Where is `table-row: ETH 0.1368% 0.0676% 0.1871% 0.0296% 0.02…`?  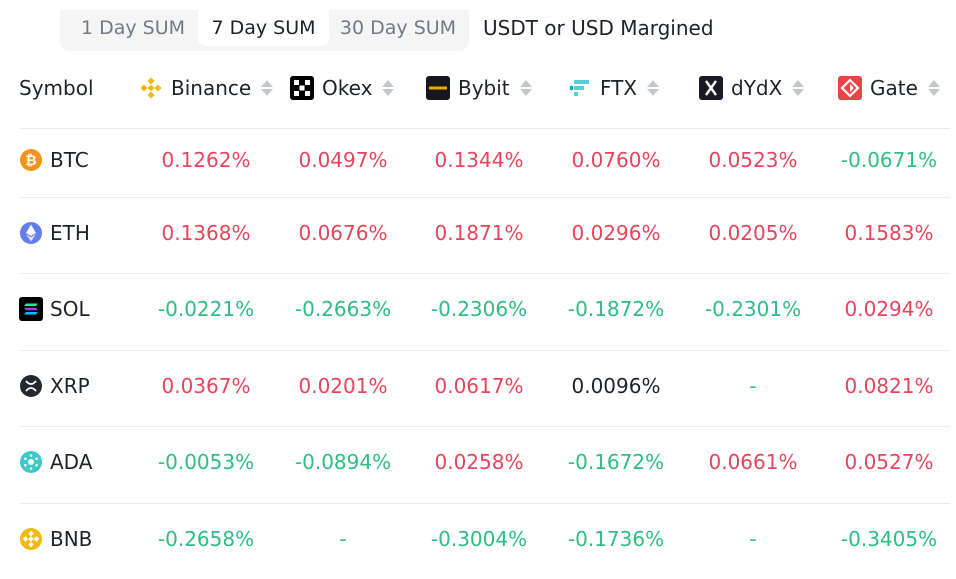
table-row: ETH 0.1368% 0.0676% 0.1871% 0.0296% 0.02… is located at coordinates (478, 233).